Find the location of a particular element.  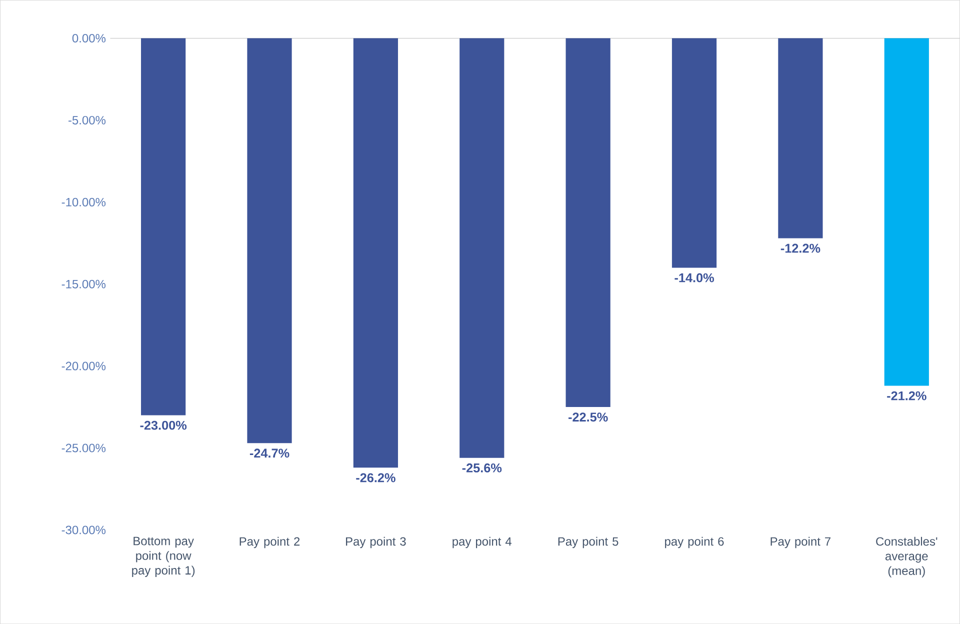

data-label: -22.5% is located at coordinates (588, 417).